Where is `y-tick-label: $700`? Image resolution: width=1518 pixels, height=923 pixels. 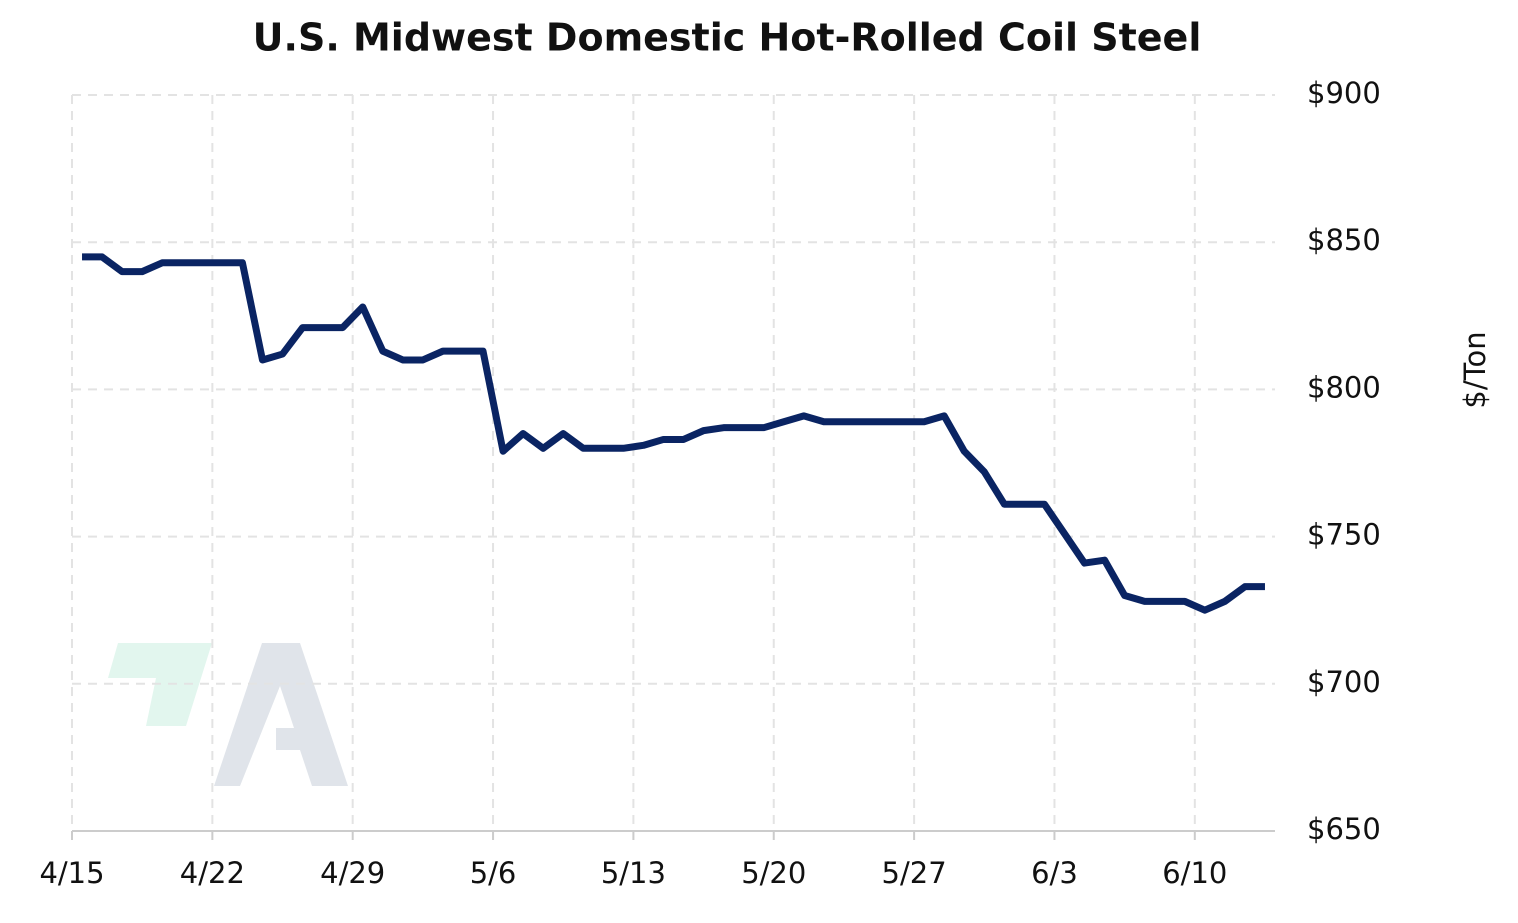 y-tick-label: $700 is located at coordinates (1344, 682).